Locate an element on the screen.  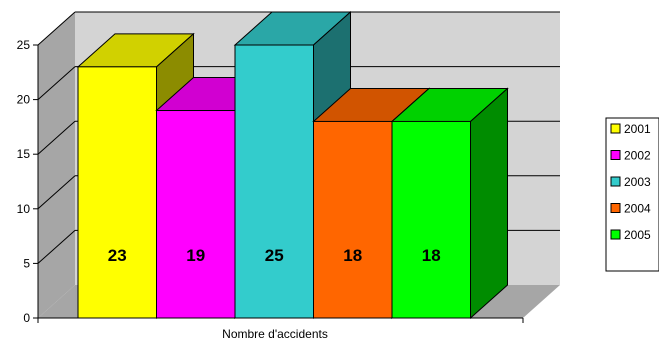
legend-swatch-2001 is located at coordinates (615, 128).